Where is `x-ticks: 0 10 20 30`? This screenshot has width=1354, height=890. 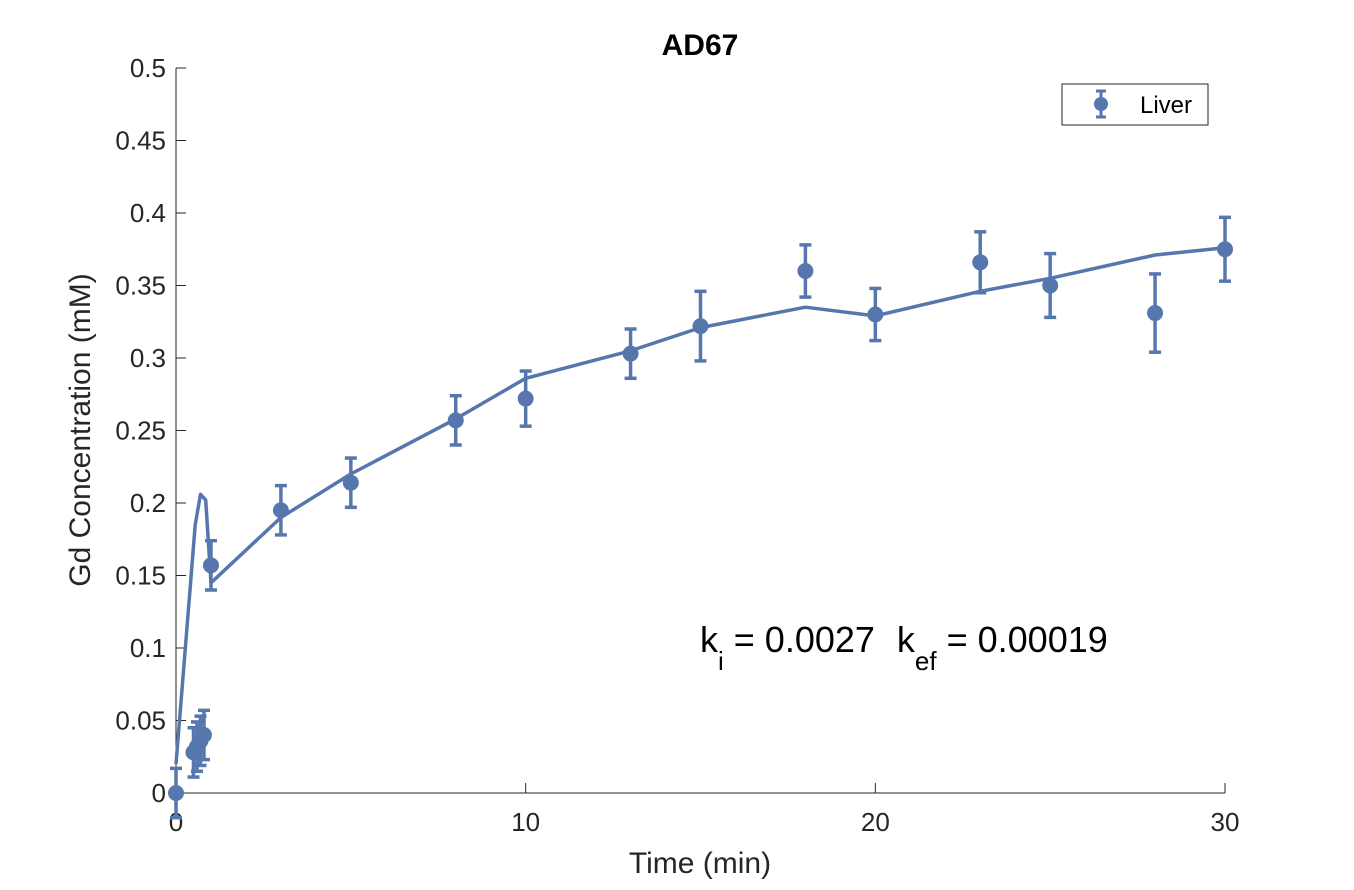 x-ticks: 0 10 20 30 is located at coordinates (704, 810).